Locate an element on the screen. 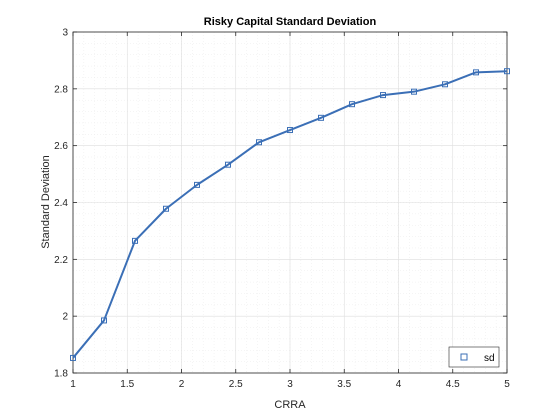 This screenshot has width=560, height=420. x-axis-label: CRRA is located at coordinates (290, 405).